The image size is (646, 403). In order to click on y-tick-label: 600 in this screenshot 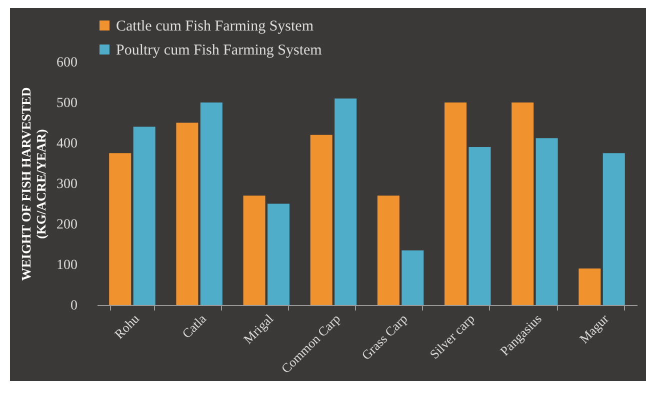, I will do `click(67, 63)`.